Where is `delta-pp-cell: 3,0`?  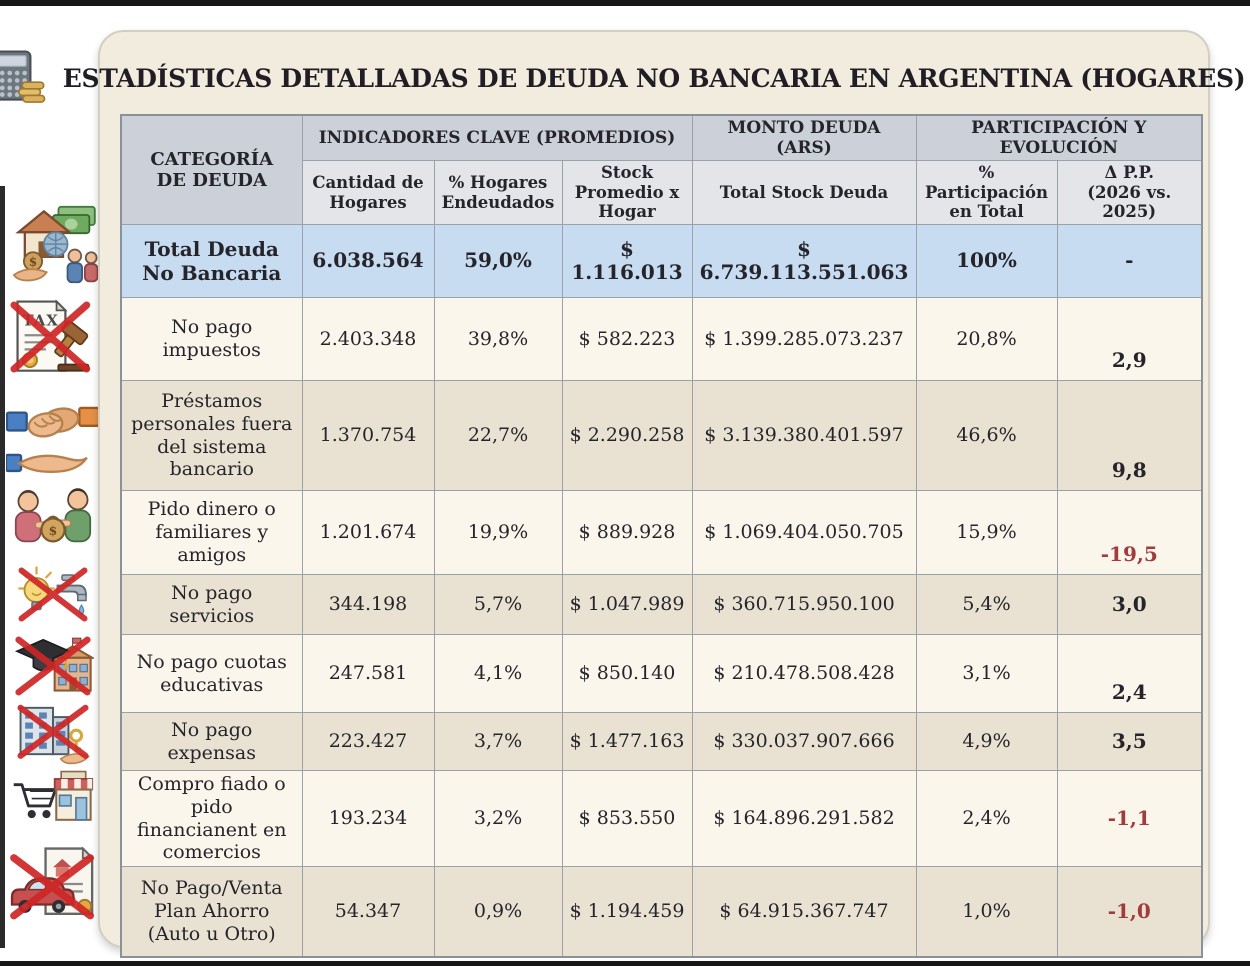 delta-pp-cell: 3,0 is located at coordinates (1129, 605).